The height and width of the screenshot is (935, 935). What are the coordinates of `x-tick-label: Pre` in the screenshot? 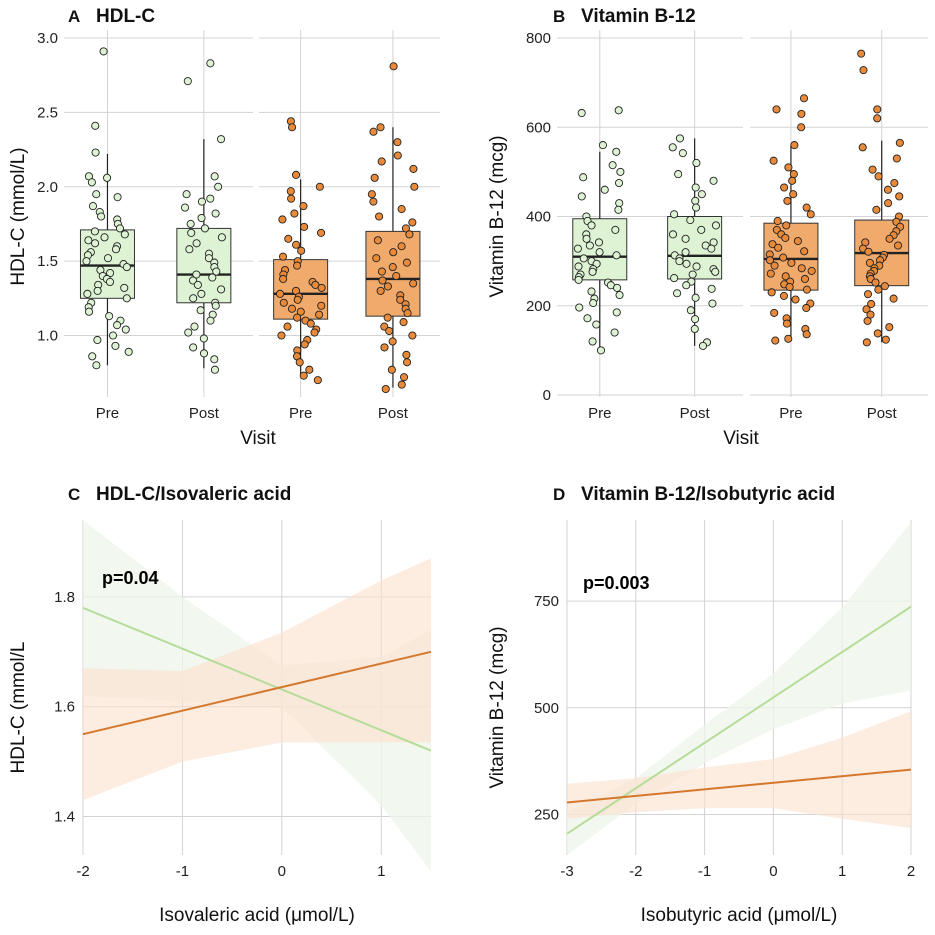 It's located at (300, 413).